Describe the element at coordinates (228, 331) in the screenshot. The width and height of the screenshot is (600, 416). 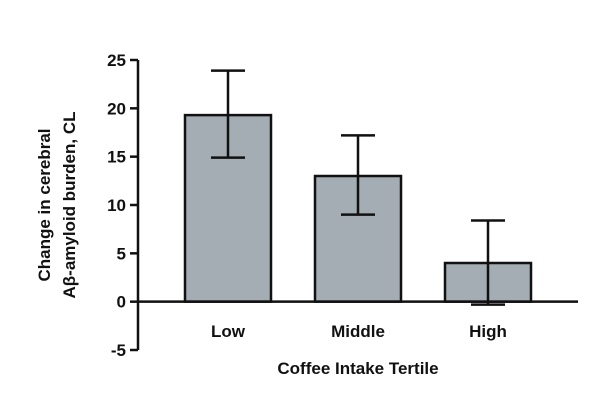
I see `x-category-label: Low` at that location.